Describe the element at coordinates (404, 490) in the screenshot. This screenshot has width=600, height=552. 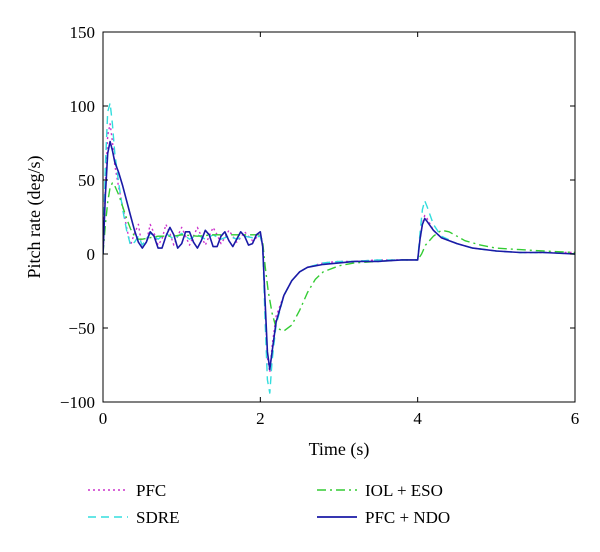
I see `legend-label: IOL + ESO` at that location.